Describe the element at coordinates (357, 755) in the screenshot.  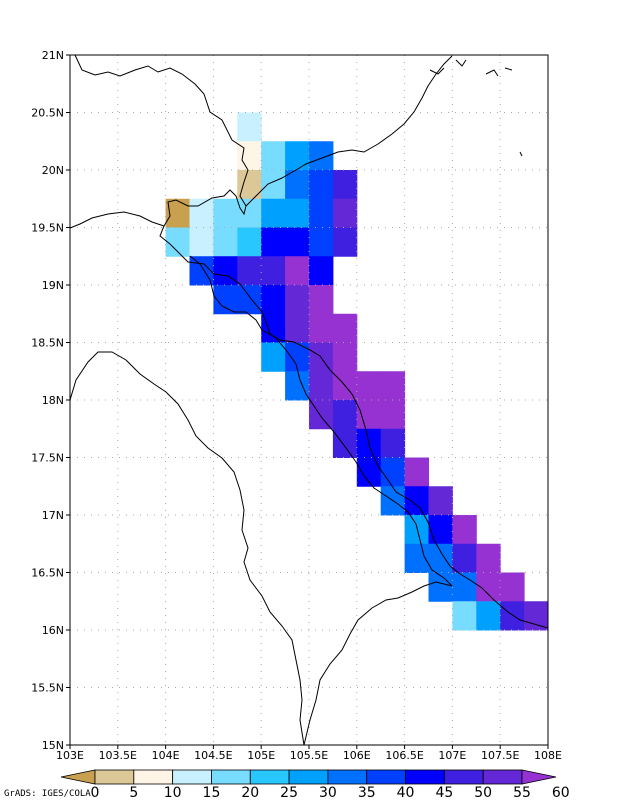
I see `x-tick-label: 106E` at that location.